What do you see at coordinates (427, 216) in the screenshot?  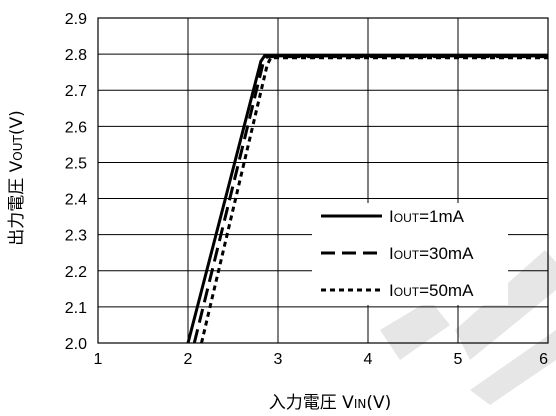 I see `legend-label-1mA: IOUT=1mA` at bounding box center [427, 216].